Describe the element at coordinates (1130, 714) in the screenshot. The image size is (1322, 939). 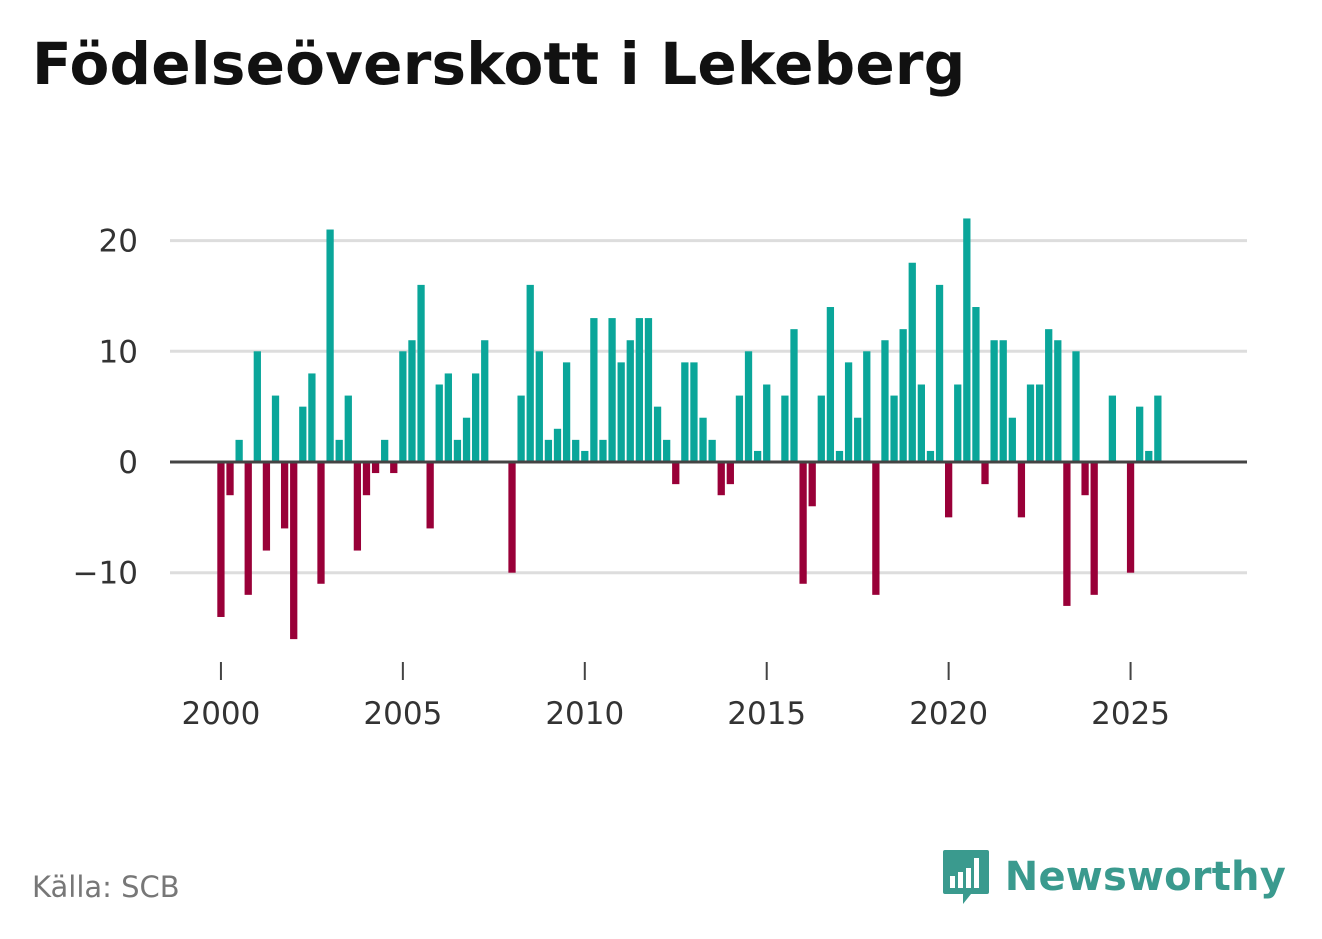
I see `x-tick-label: 2025` at that location.